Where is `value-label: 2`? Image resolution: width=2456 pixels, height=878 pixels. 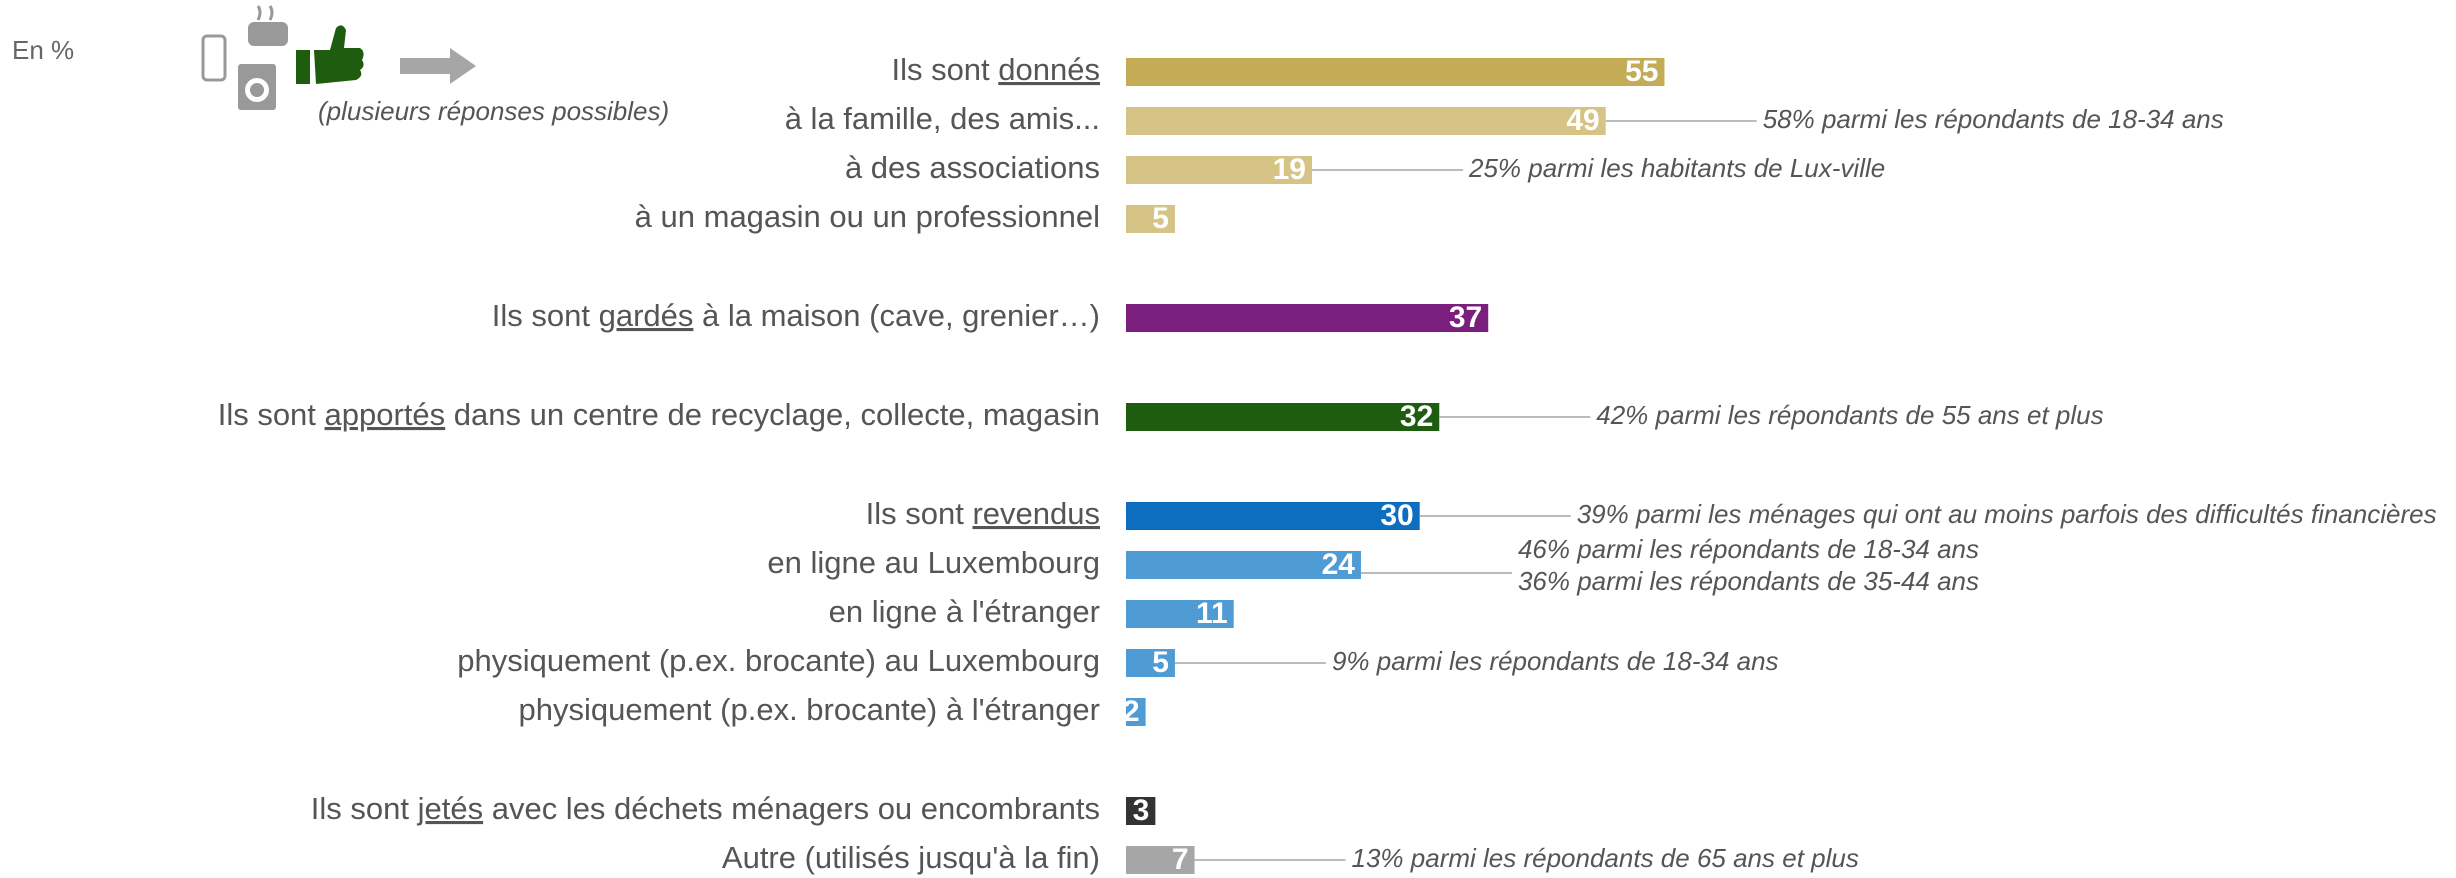 value-label: 2 is located at coordinates (1131, 711).